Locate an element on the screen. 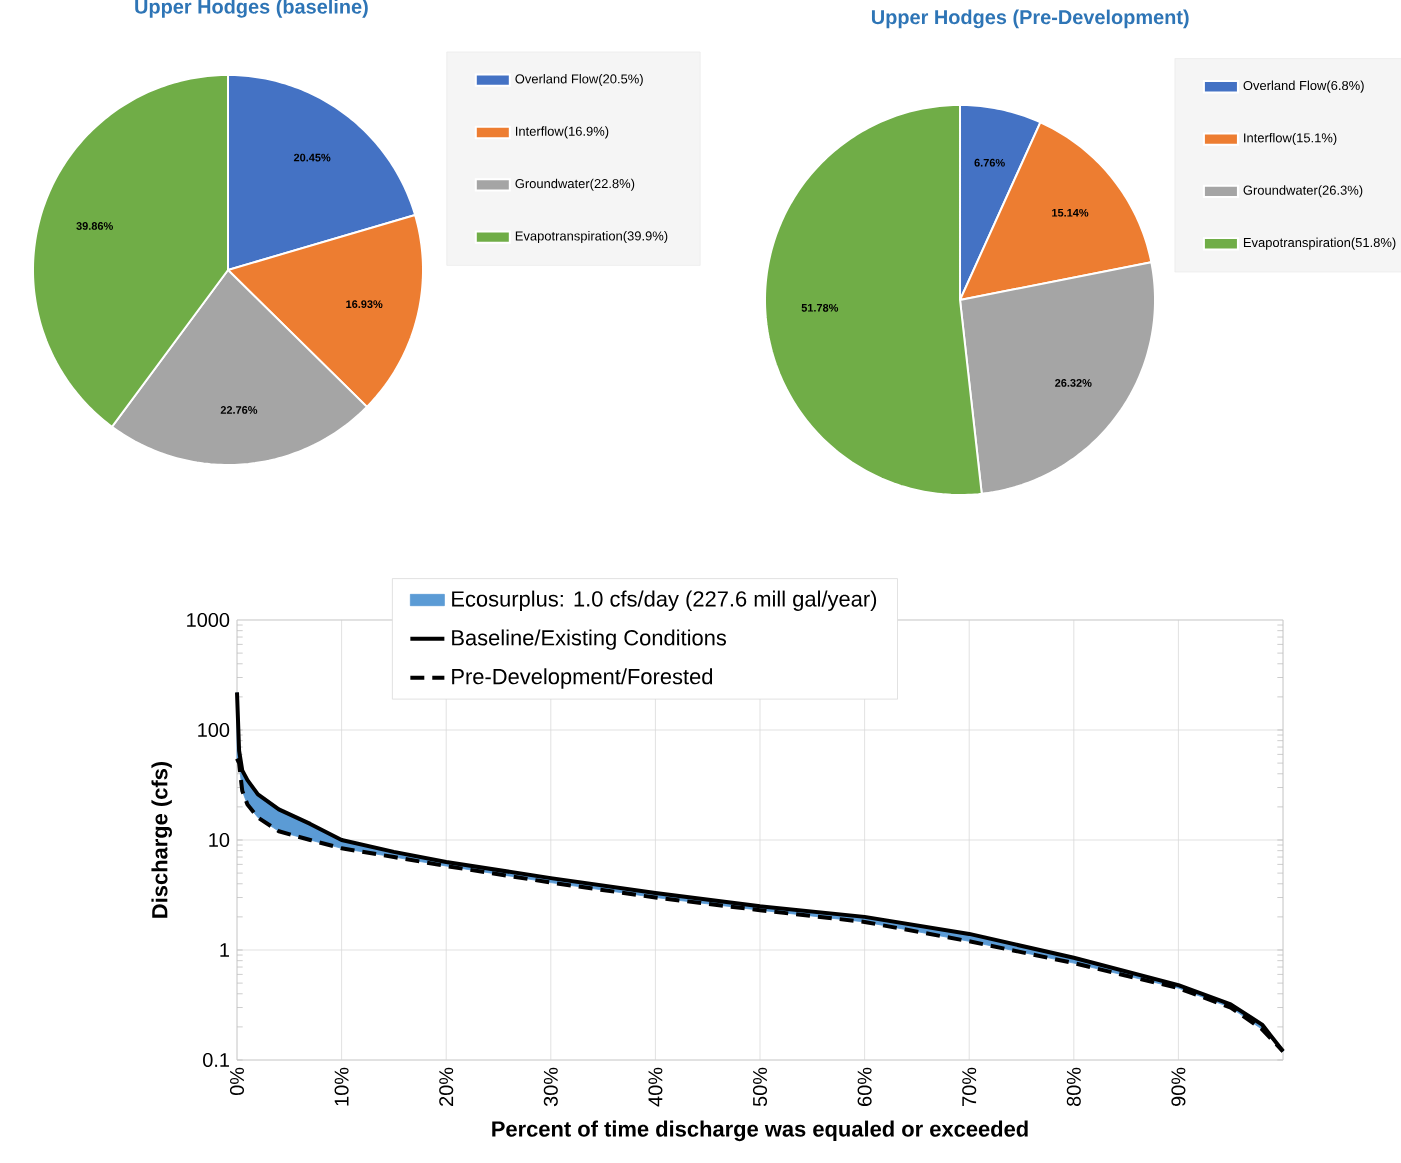 The height and width of the screenshot is (1163, 1401). chart-title: Upper Hodges (Pre-Development) is located at coordinates (1030, 19).